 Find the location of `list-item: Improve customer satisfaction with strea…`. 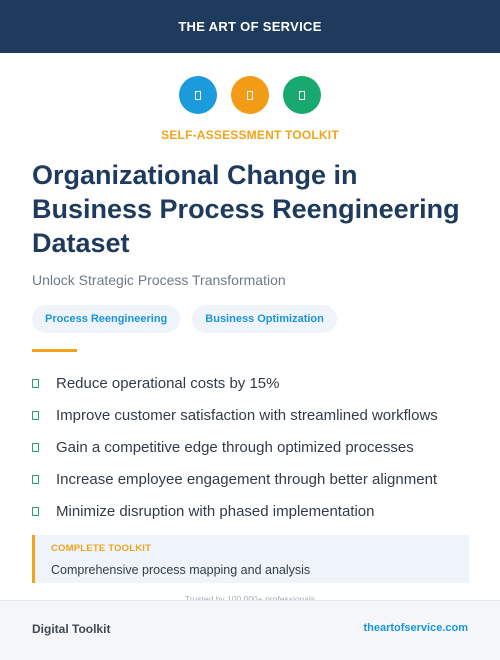

list-item: Improve customer satisfaction with strea… is located at coordinates (235, 415).